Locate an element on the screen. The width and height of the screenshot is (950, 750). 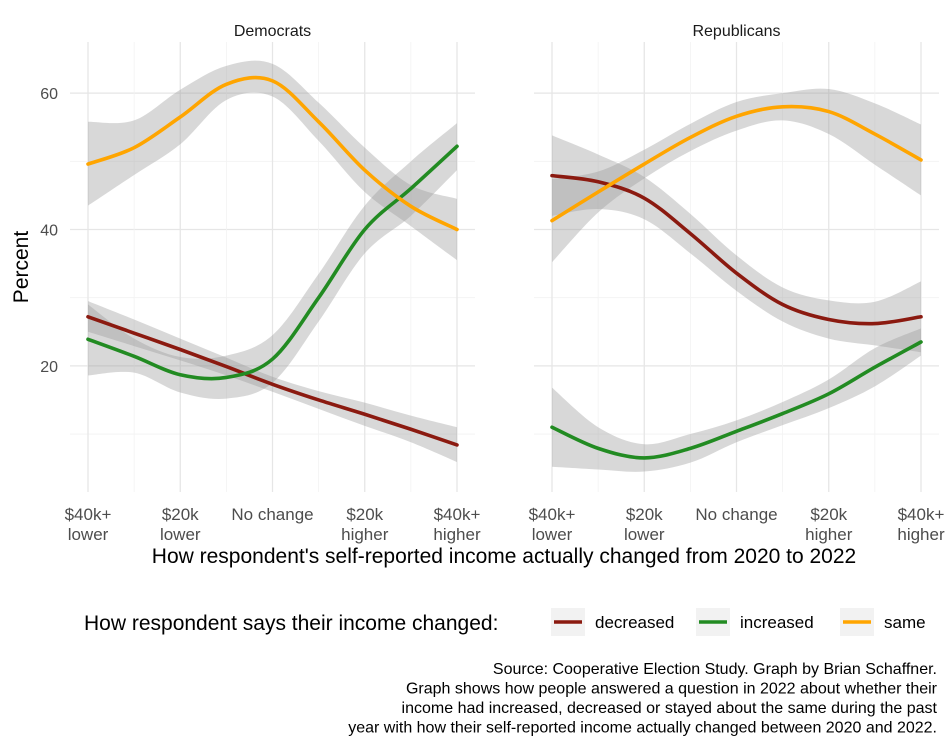
legend-label-same: same is located at coordinates (905, 622).